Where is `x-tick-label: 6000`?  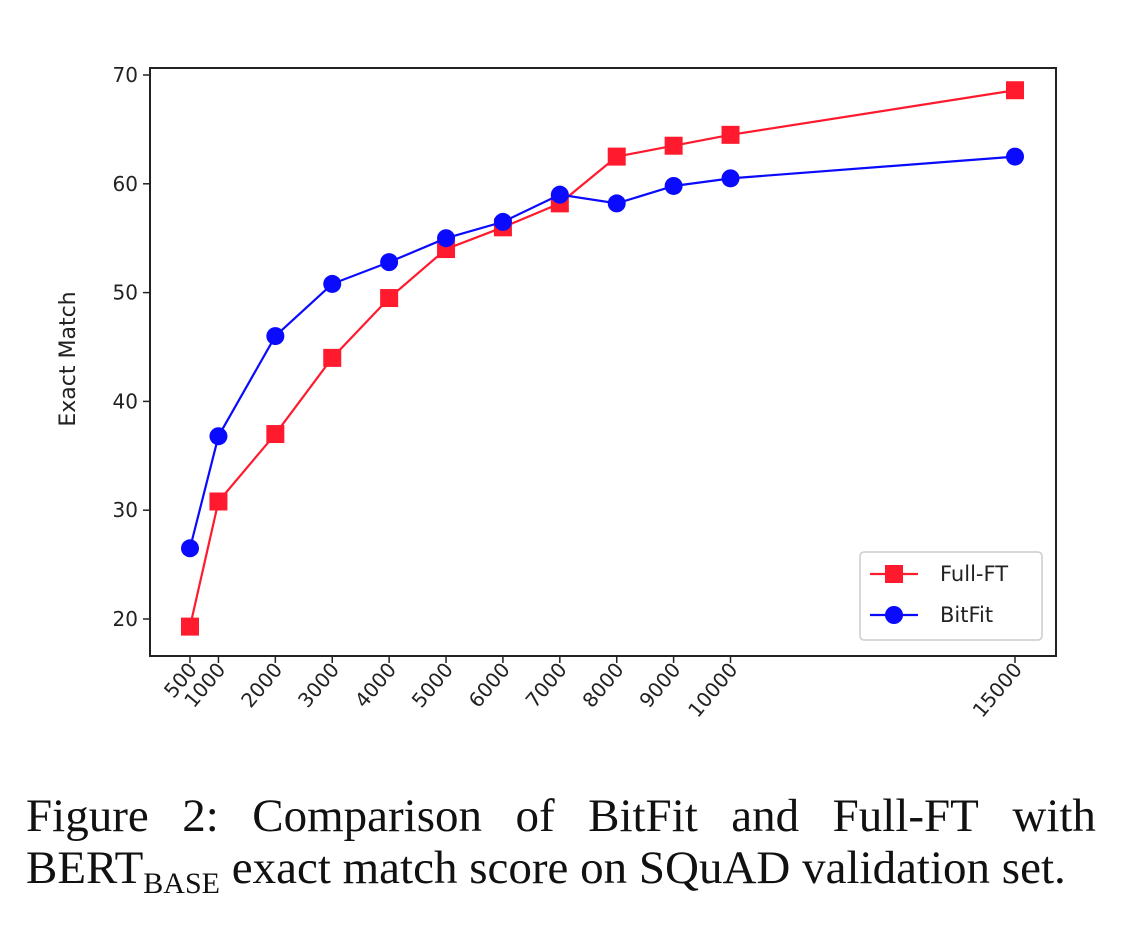
x-tick-label: 6000 is located at coordinates (489, 685).